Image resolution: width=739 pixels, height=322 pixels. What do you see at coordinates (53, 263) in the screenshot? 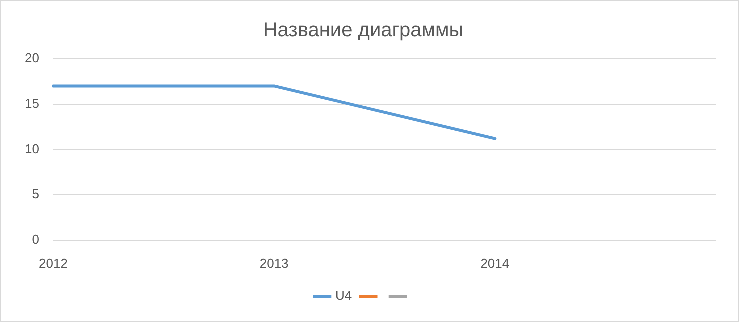
I see `x-tick-label: 2012` at bounding box center [53, 263].